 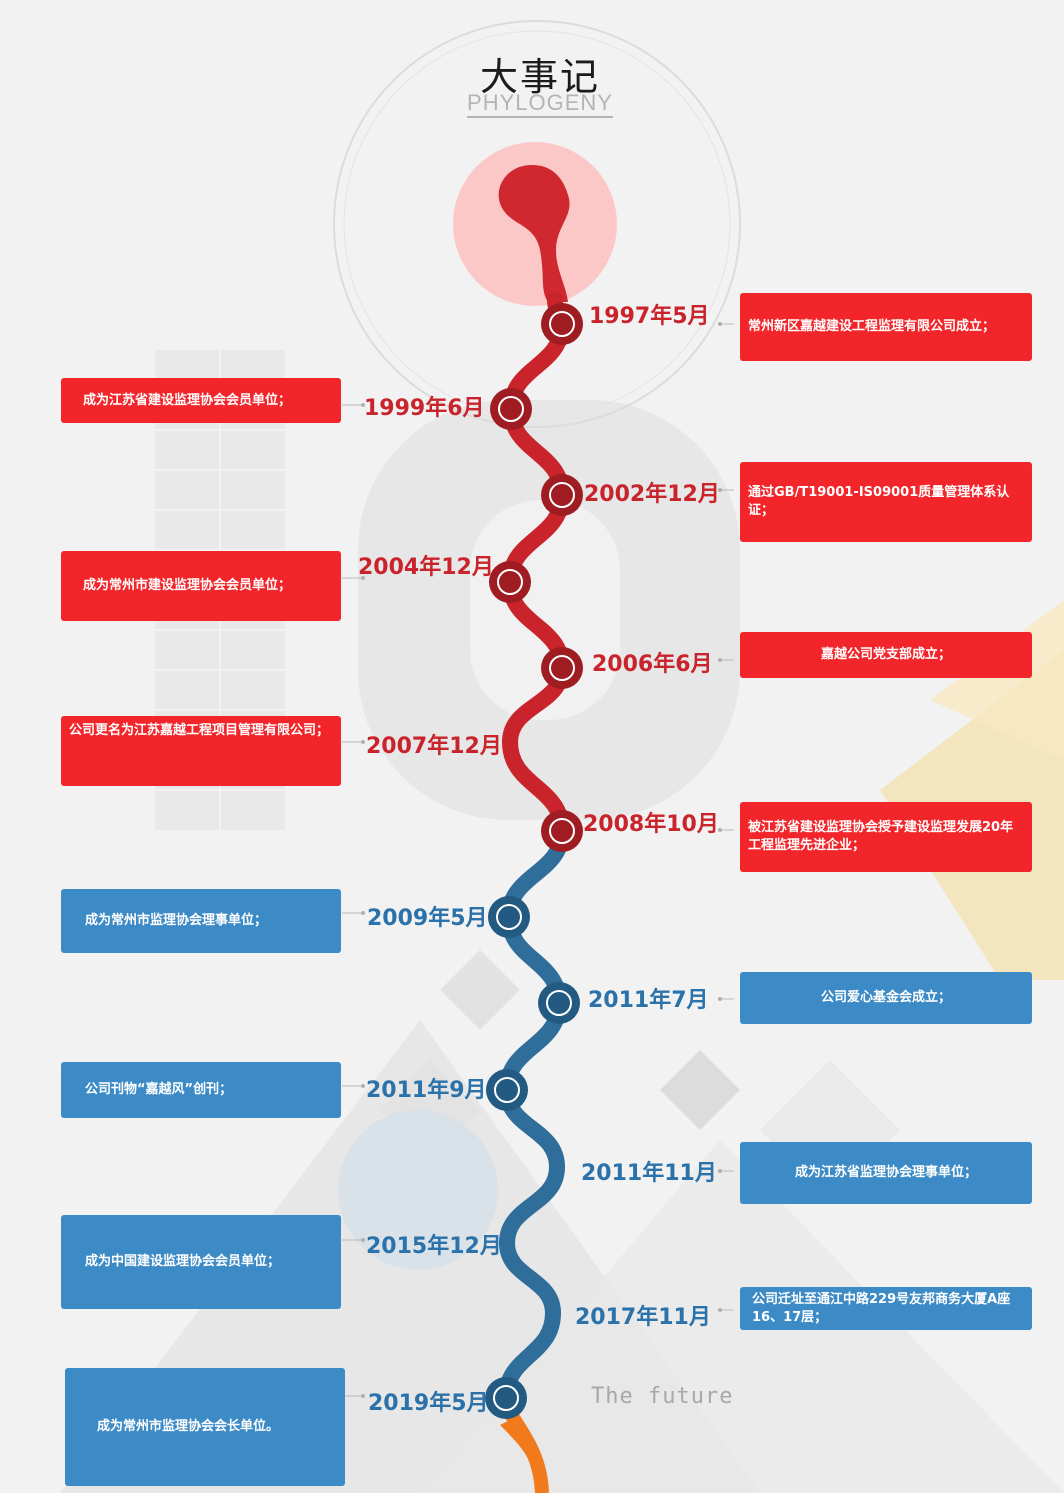 What do you see at coordinates (201, 400) in the screenshot?
I see `event-box-2: 成为江苏省建设监理协会会员单位；` at bounding box center [201, 400].